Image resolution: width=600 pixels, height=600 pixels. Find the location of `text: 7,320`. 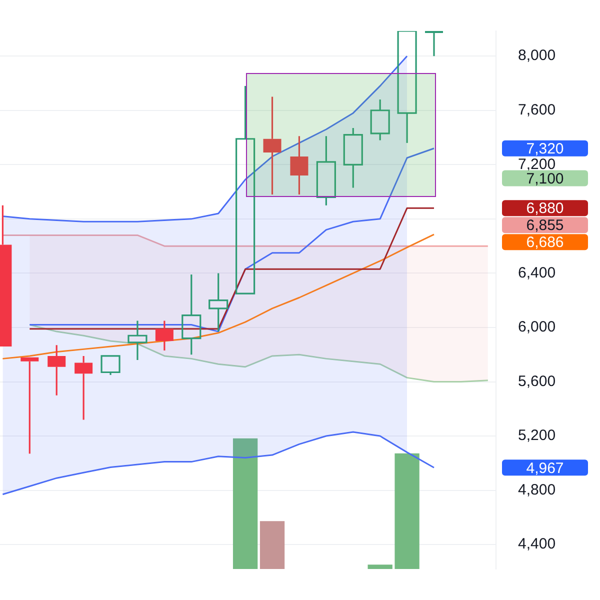

text: 7,320 is located at coordinates (545, 149).